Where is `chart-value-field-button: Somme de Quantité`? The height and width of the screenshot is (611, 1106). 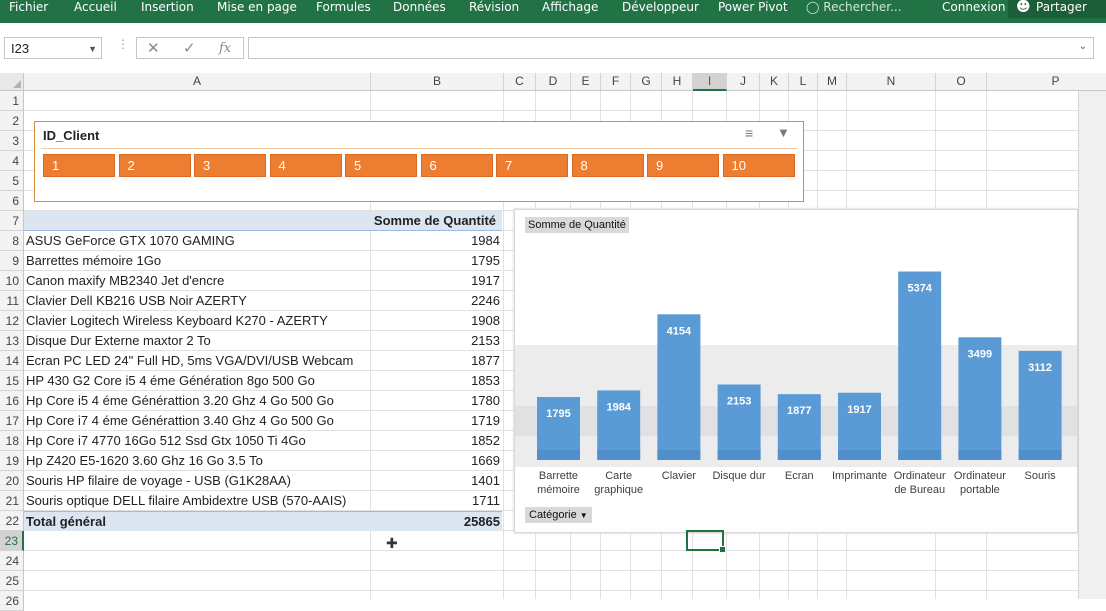
chart-value-field-button: Somme de Quantité is located at coordinates (577, 225).